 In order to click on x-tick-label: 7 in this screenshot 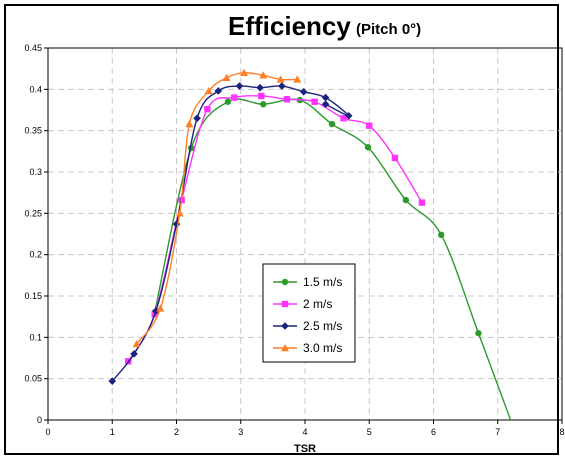, I will do `click(497, 432)`.